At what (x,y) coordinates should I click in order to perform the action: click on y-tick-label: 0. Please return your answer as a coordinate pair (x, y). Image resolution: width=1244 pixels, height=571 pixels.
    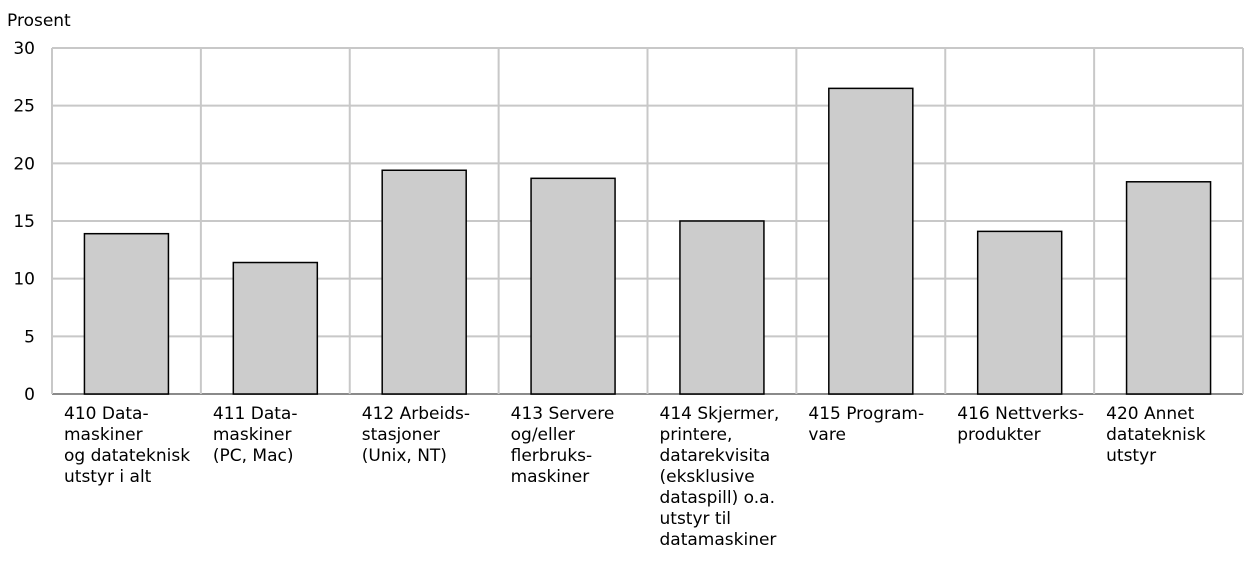
    Looking at the image, I should click on (29, 395).